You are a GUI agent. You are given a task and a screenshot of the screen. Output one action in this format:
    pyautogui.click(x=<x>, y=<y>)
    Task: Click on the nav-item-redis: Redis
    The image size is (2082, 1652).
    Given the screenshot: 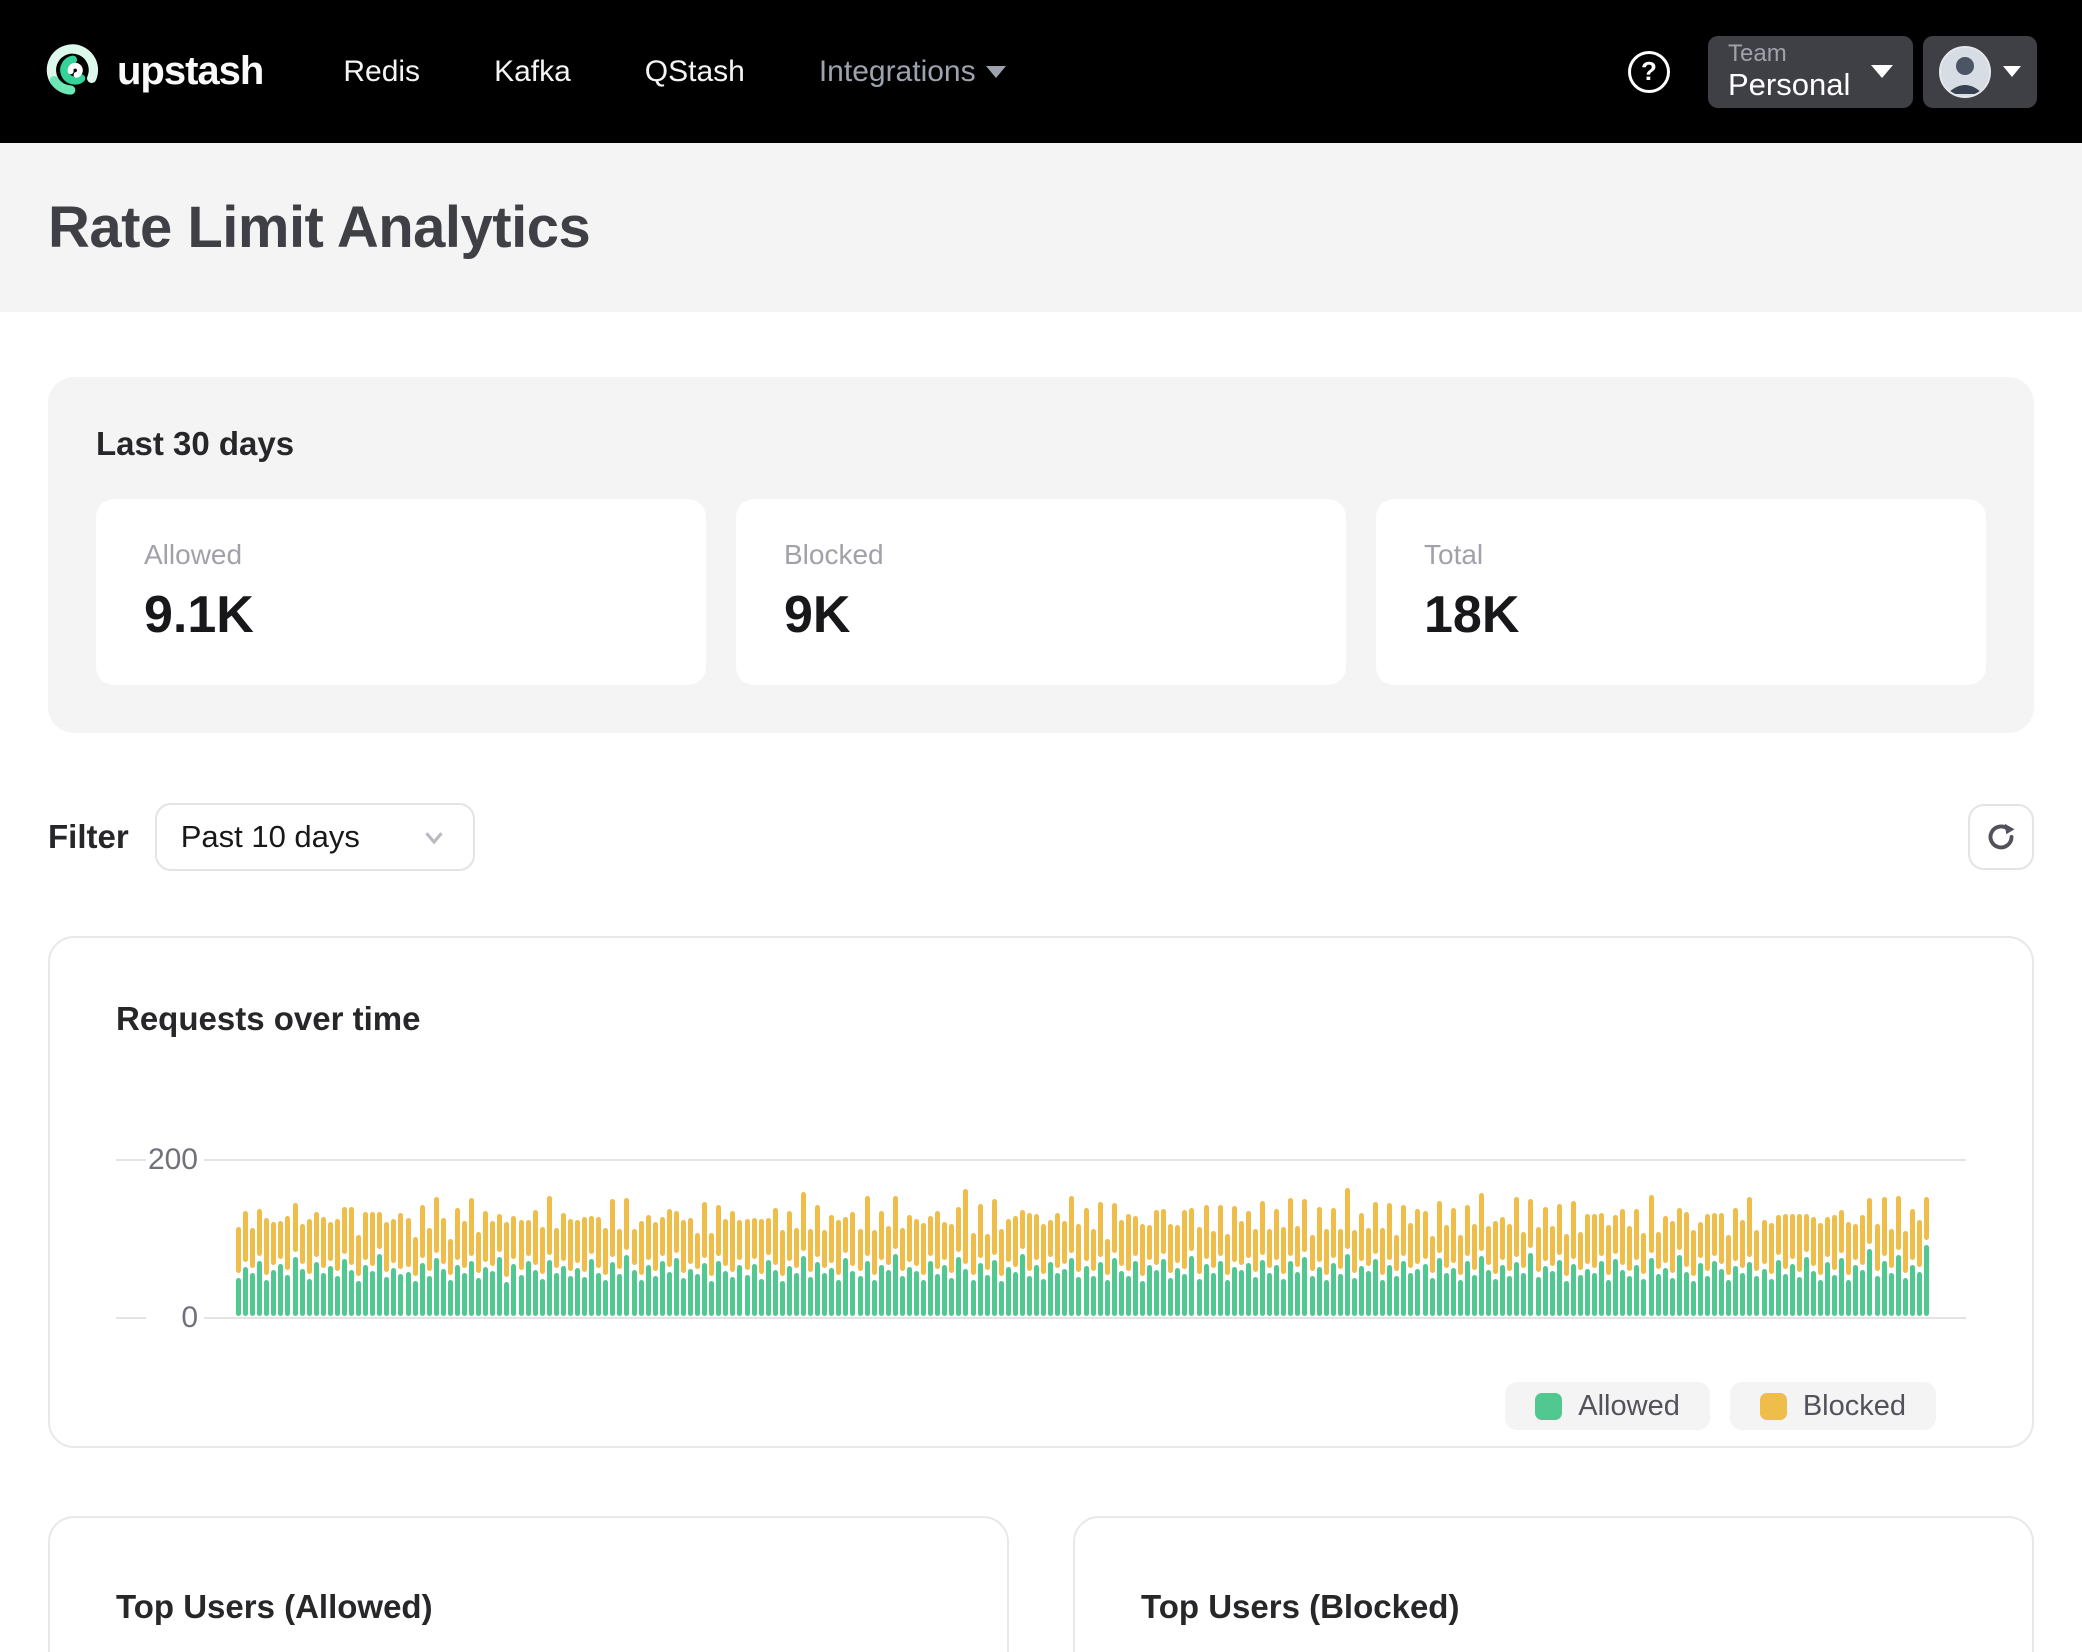 What is the action you would take?
    pyautogui.click(x=382, y=71)
    